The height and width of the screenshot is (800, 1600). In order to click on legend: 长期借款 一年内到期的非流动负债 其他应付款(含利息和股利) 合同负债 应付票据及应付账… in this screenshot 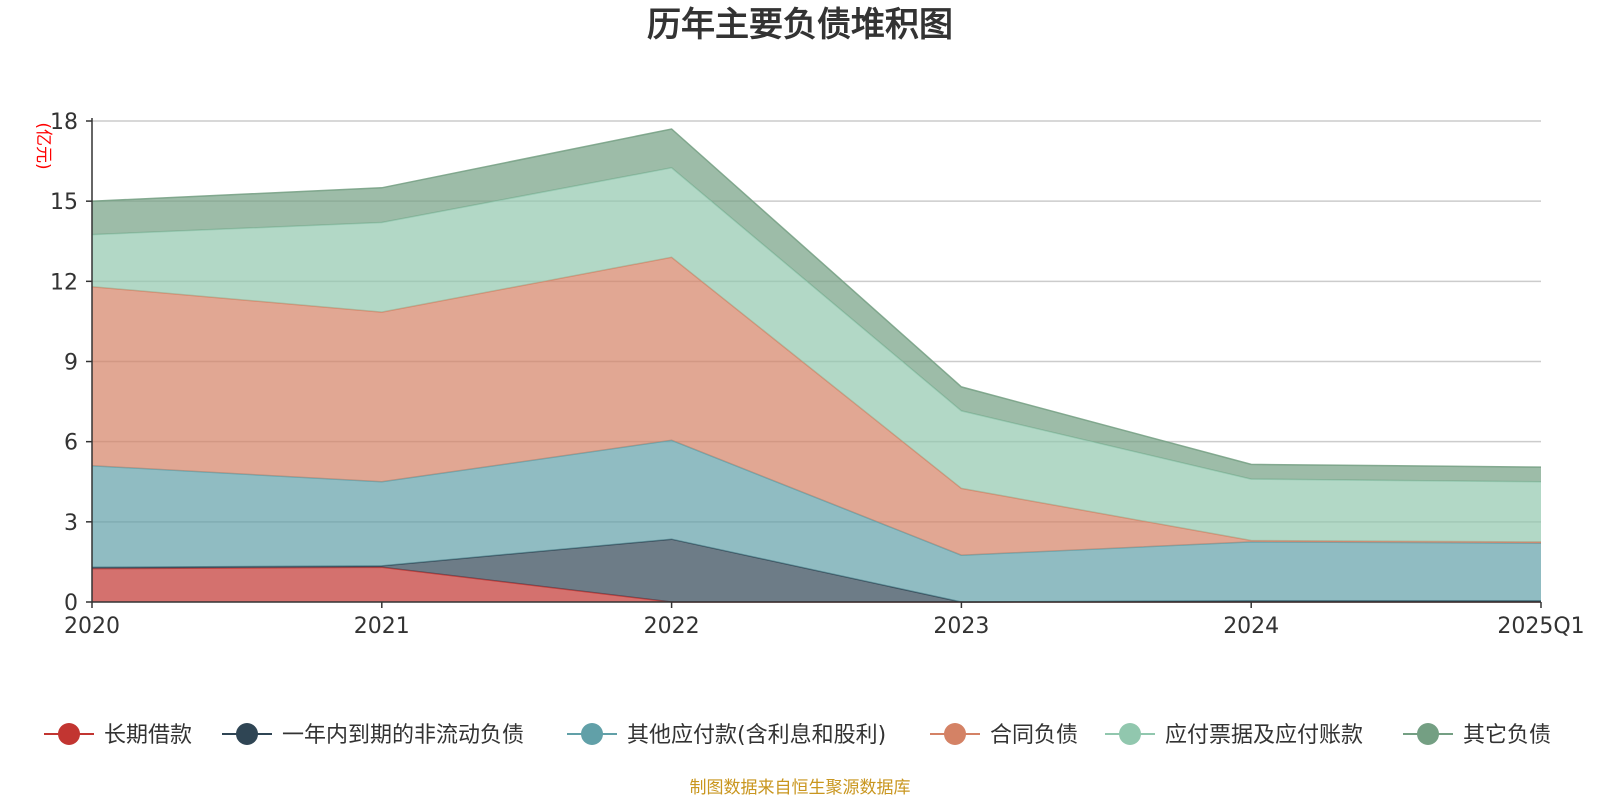, I will do `click(797, 735)`.